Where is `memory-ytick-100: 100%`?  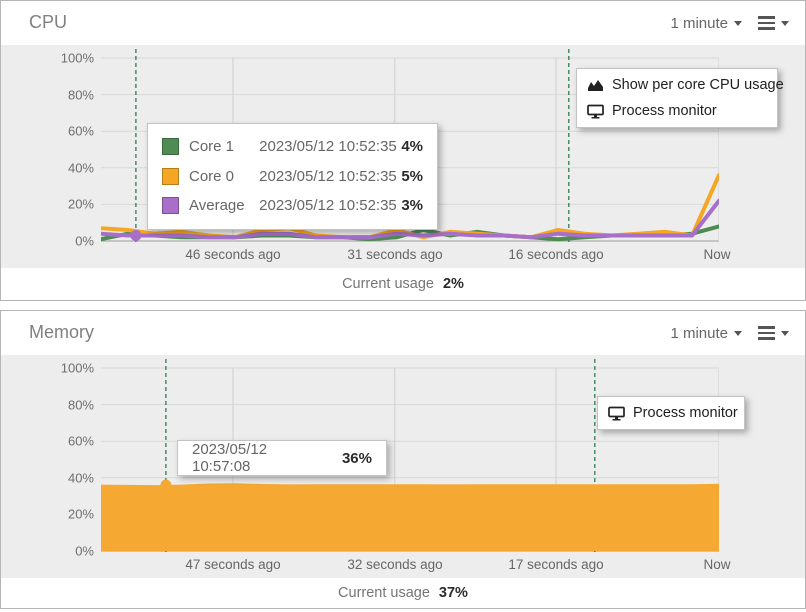 memory-ytick-100: 100% is located at coordinates (77, 368).